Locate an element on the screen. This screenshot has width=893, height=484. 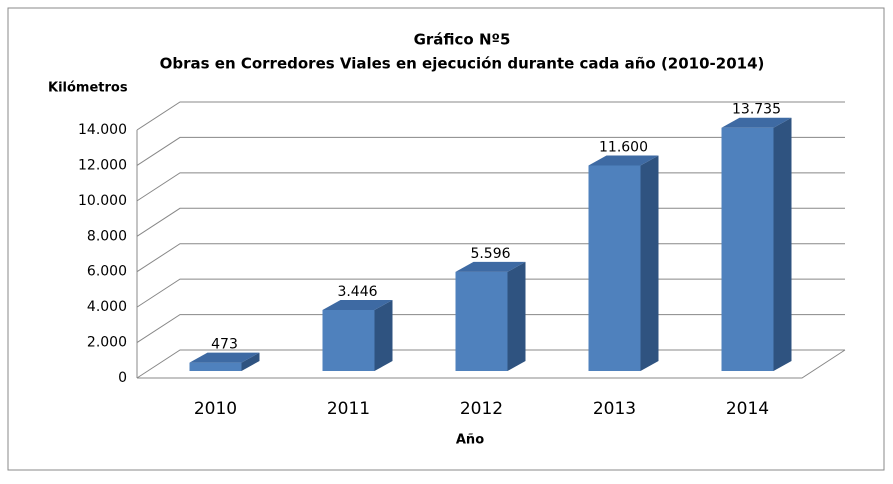
x-axis-label: Año is located at coordinates (470, 440).